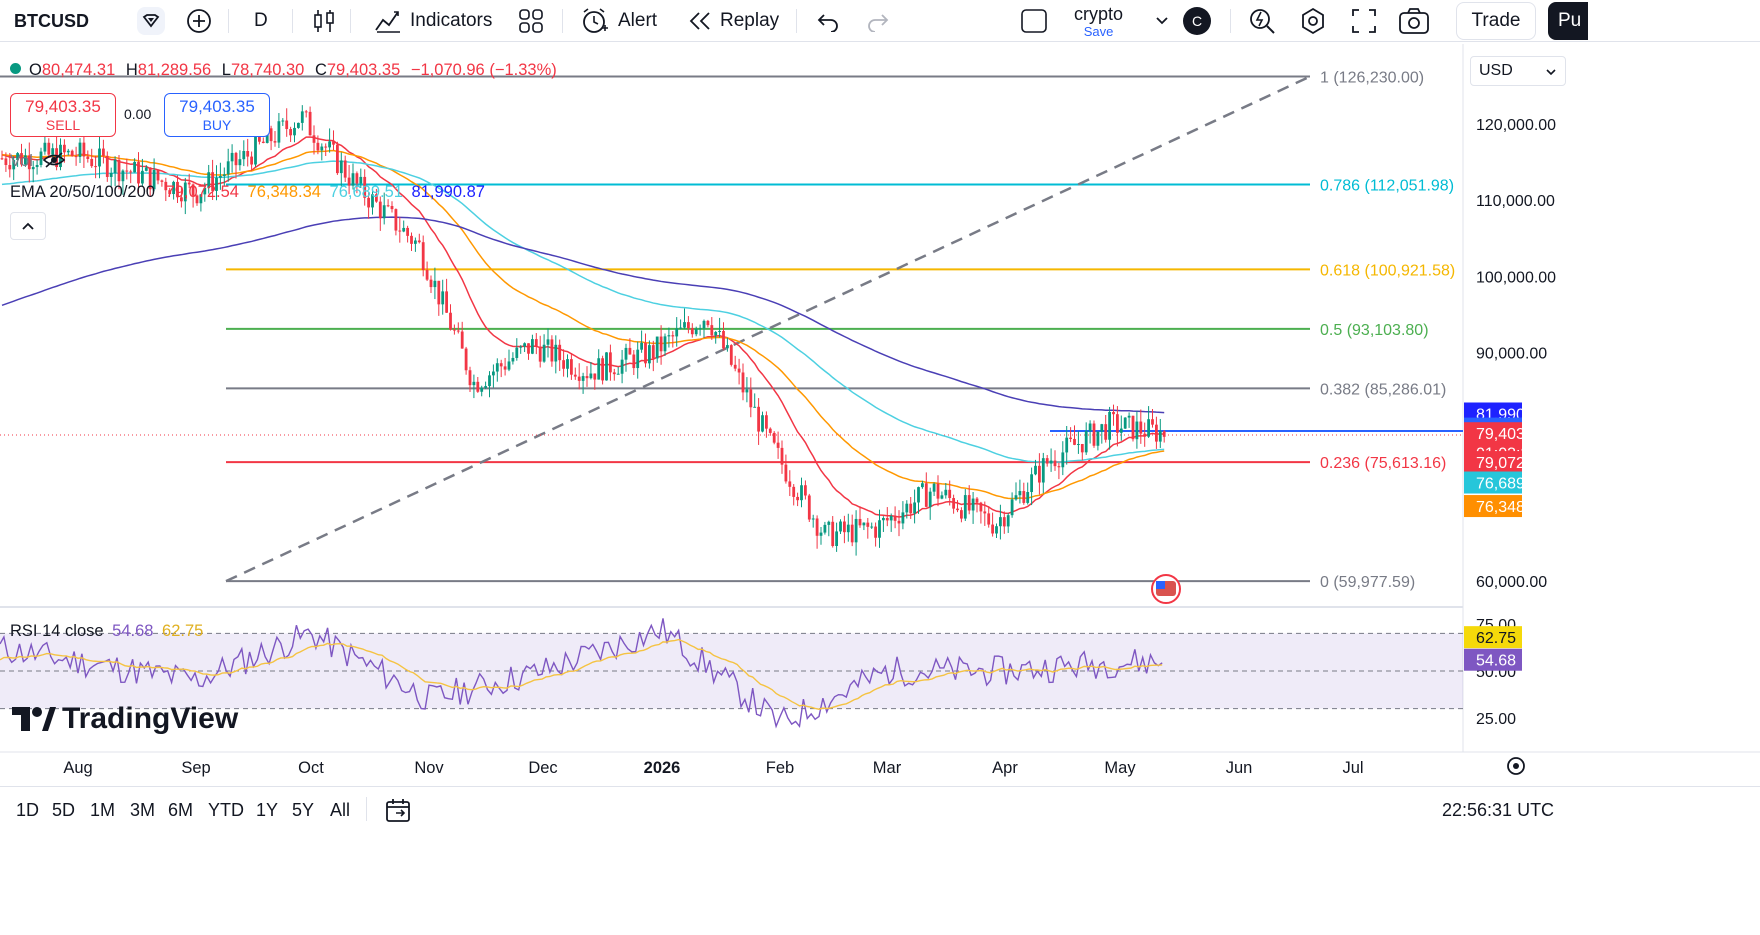 Image resolution: width=1760 pixels, height=935 pixels. Describe the element at coordinates (780, 768) in the screenshot. I see `time-axis-tick: Feb` at that location.